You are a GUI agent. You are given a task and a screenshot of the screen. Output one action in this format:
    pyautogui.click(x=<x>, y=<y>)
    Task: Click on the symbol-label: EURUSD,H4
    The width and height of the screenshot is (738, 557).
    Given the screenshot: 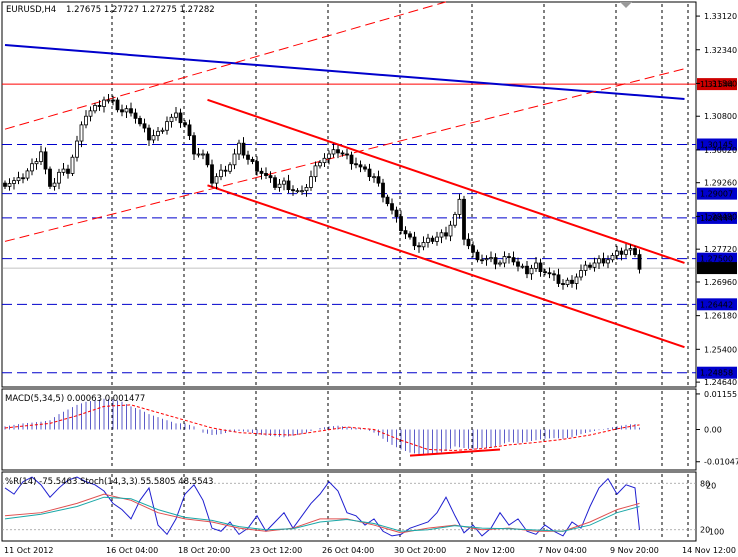 What is the action you would take?
    pyautogui.click(x=31, y=10)
    